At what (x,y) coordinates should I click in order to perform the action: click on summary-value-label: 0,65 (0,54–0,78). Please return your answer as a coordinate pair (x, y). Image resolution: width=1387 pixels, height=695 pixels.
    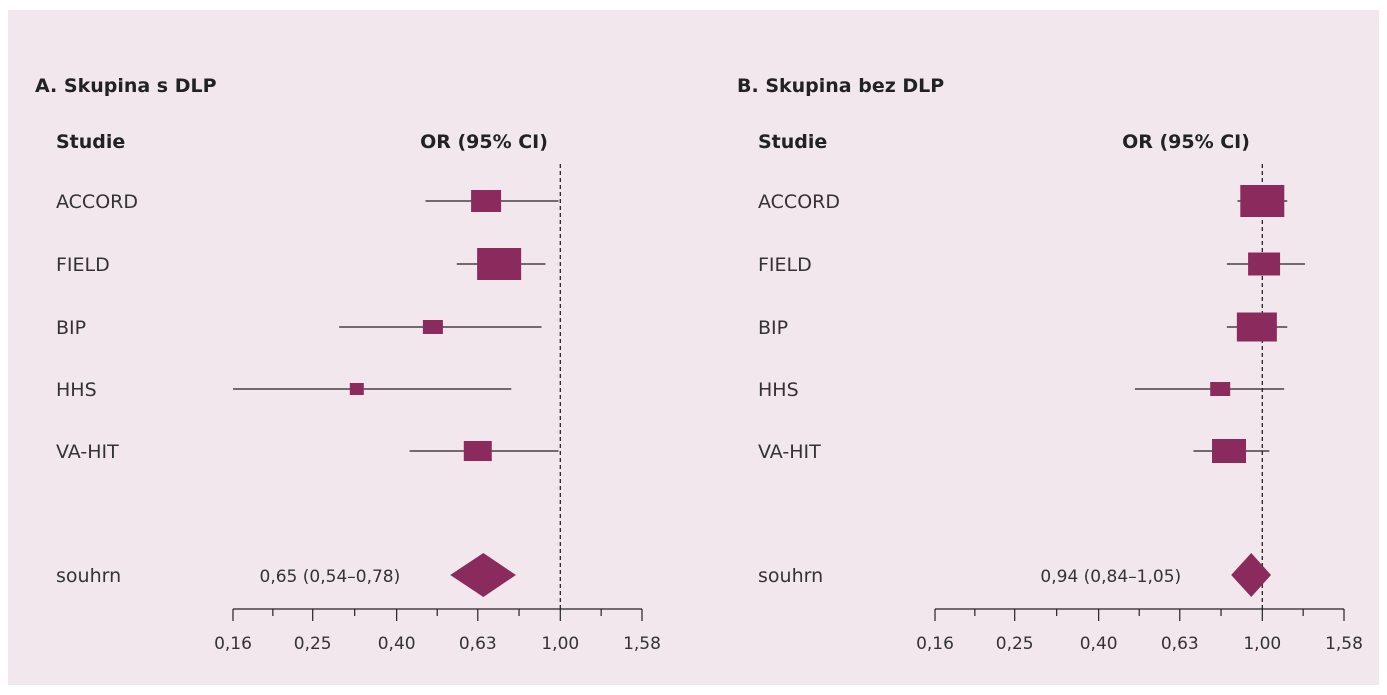
    Looking at the image, I should click on (330, 577).